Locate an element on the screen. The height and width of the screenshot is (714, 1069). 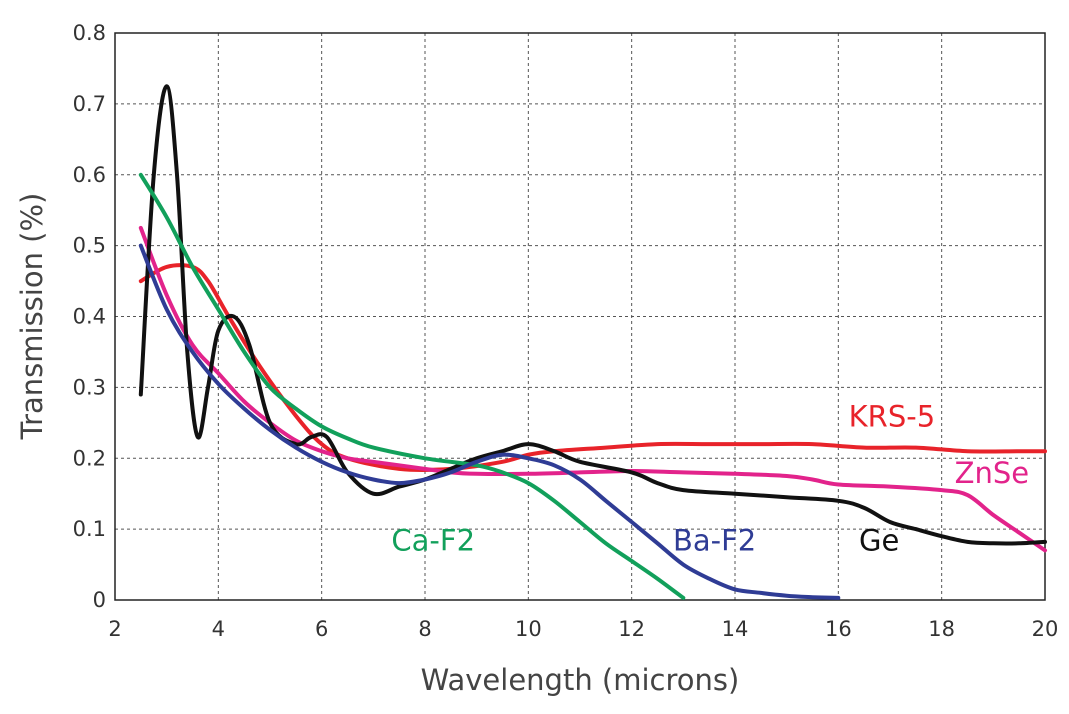
x-tick-label: 16 is located at coordinates (838, 629).